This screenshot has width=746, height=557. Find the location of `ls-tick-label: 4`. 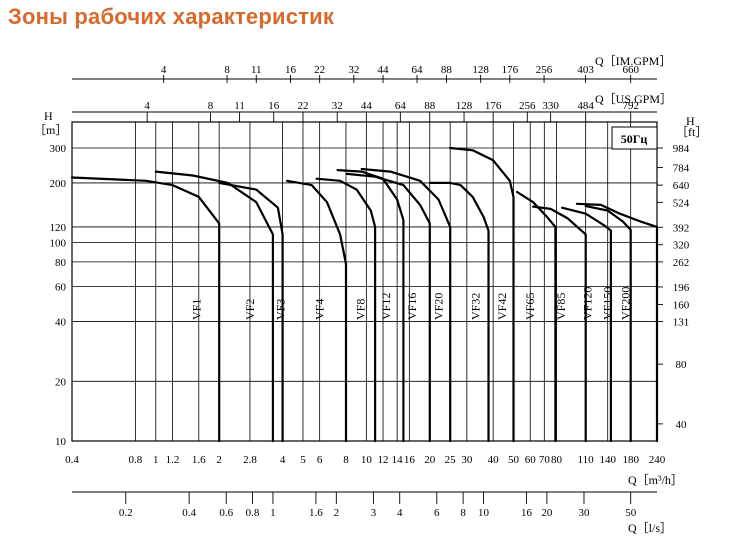

ls-tick-label: 4 is located at coordinates (400, 513).